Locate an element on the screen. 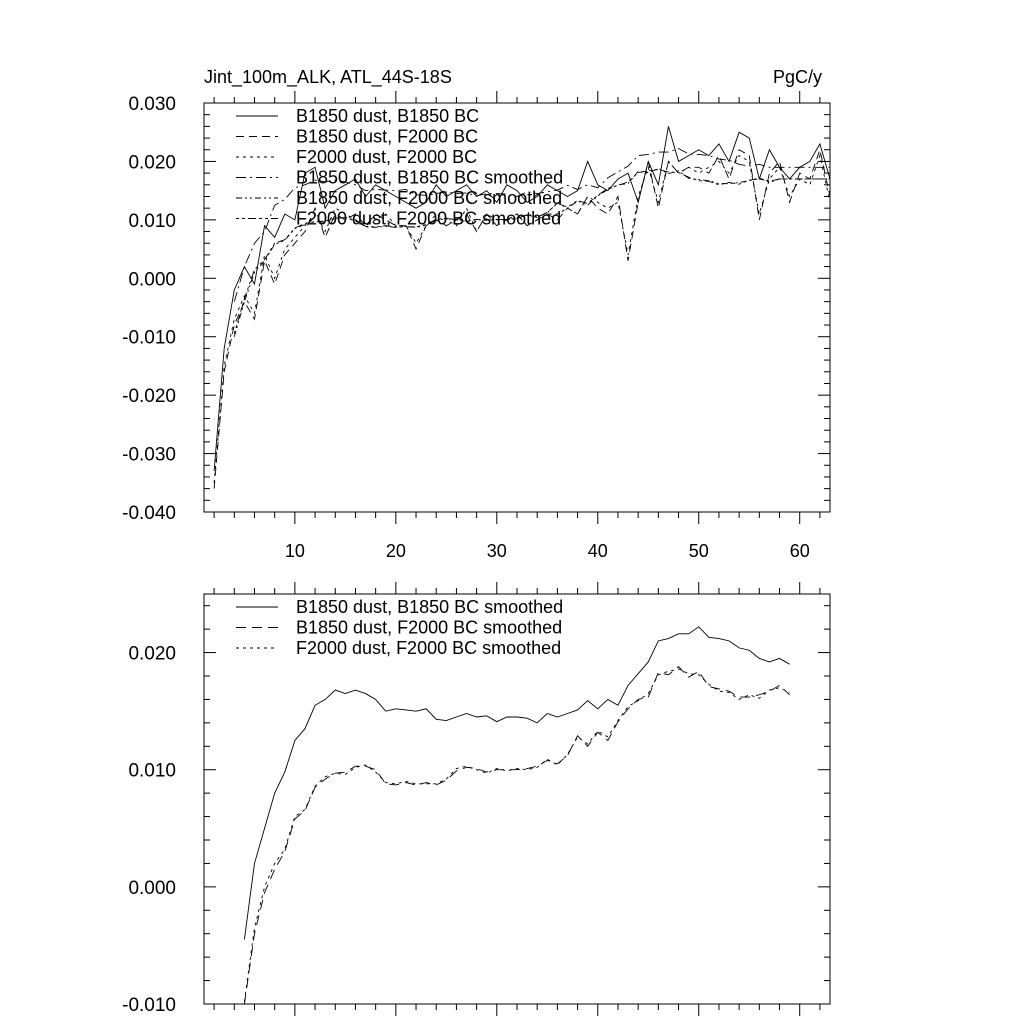 The height and width of the screenshot is (1024, 1024). top-y-tick-label: -0.010 is located at coordinates (149, 338).